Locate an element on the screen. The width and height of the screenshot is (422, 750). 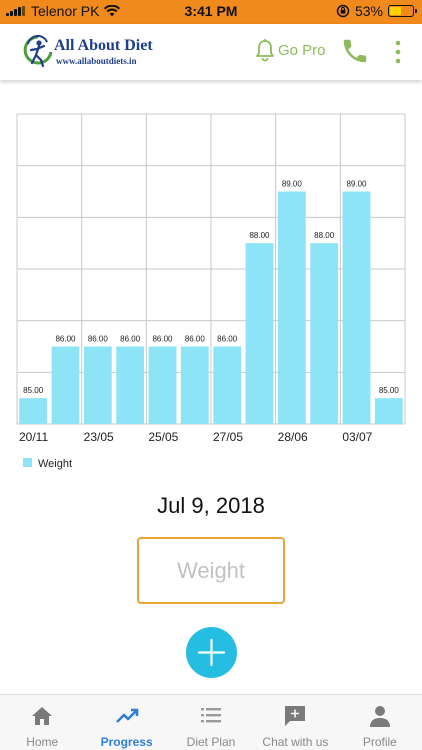
nav-progress-label: Progress is located at coordinates (126, 742).